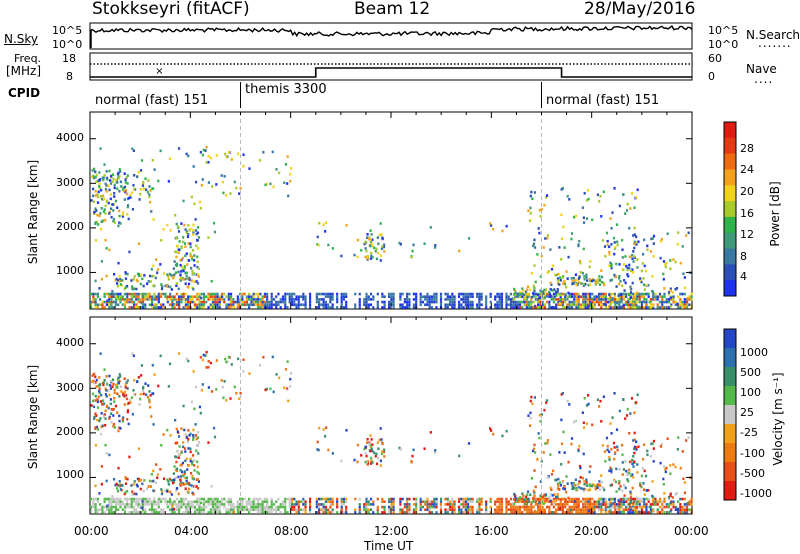 This screenshot has width=800, height=554. I want to click on power-cb-tick-8: 8, so click(743, 256).